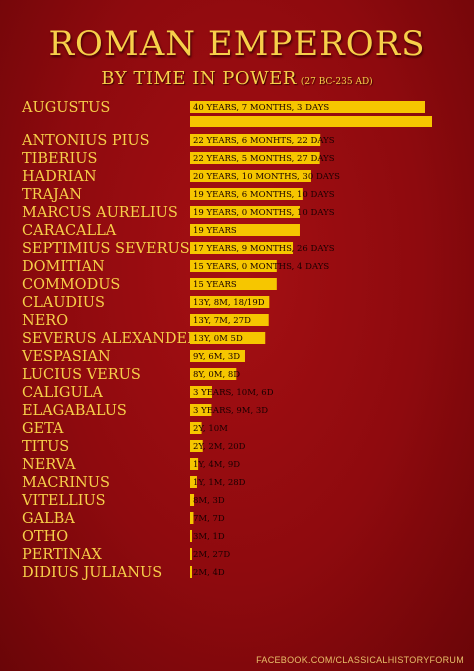  What do you see at coordinates (85, 141) in the screenshot?
I see `emperor-name-antonius-pius: ANTONIUS PIUS` at bounding box center [85, 141].